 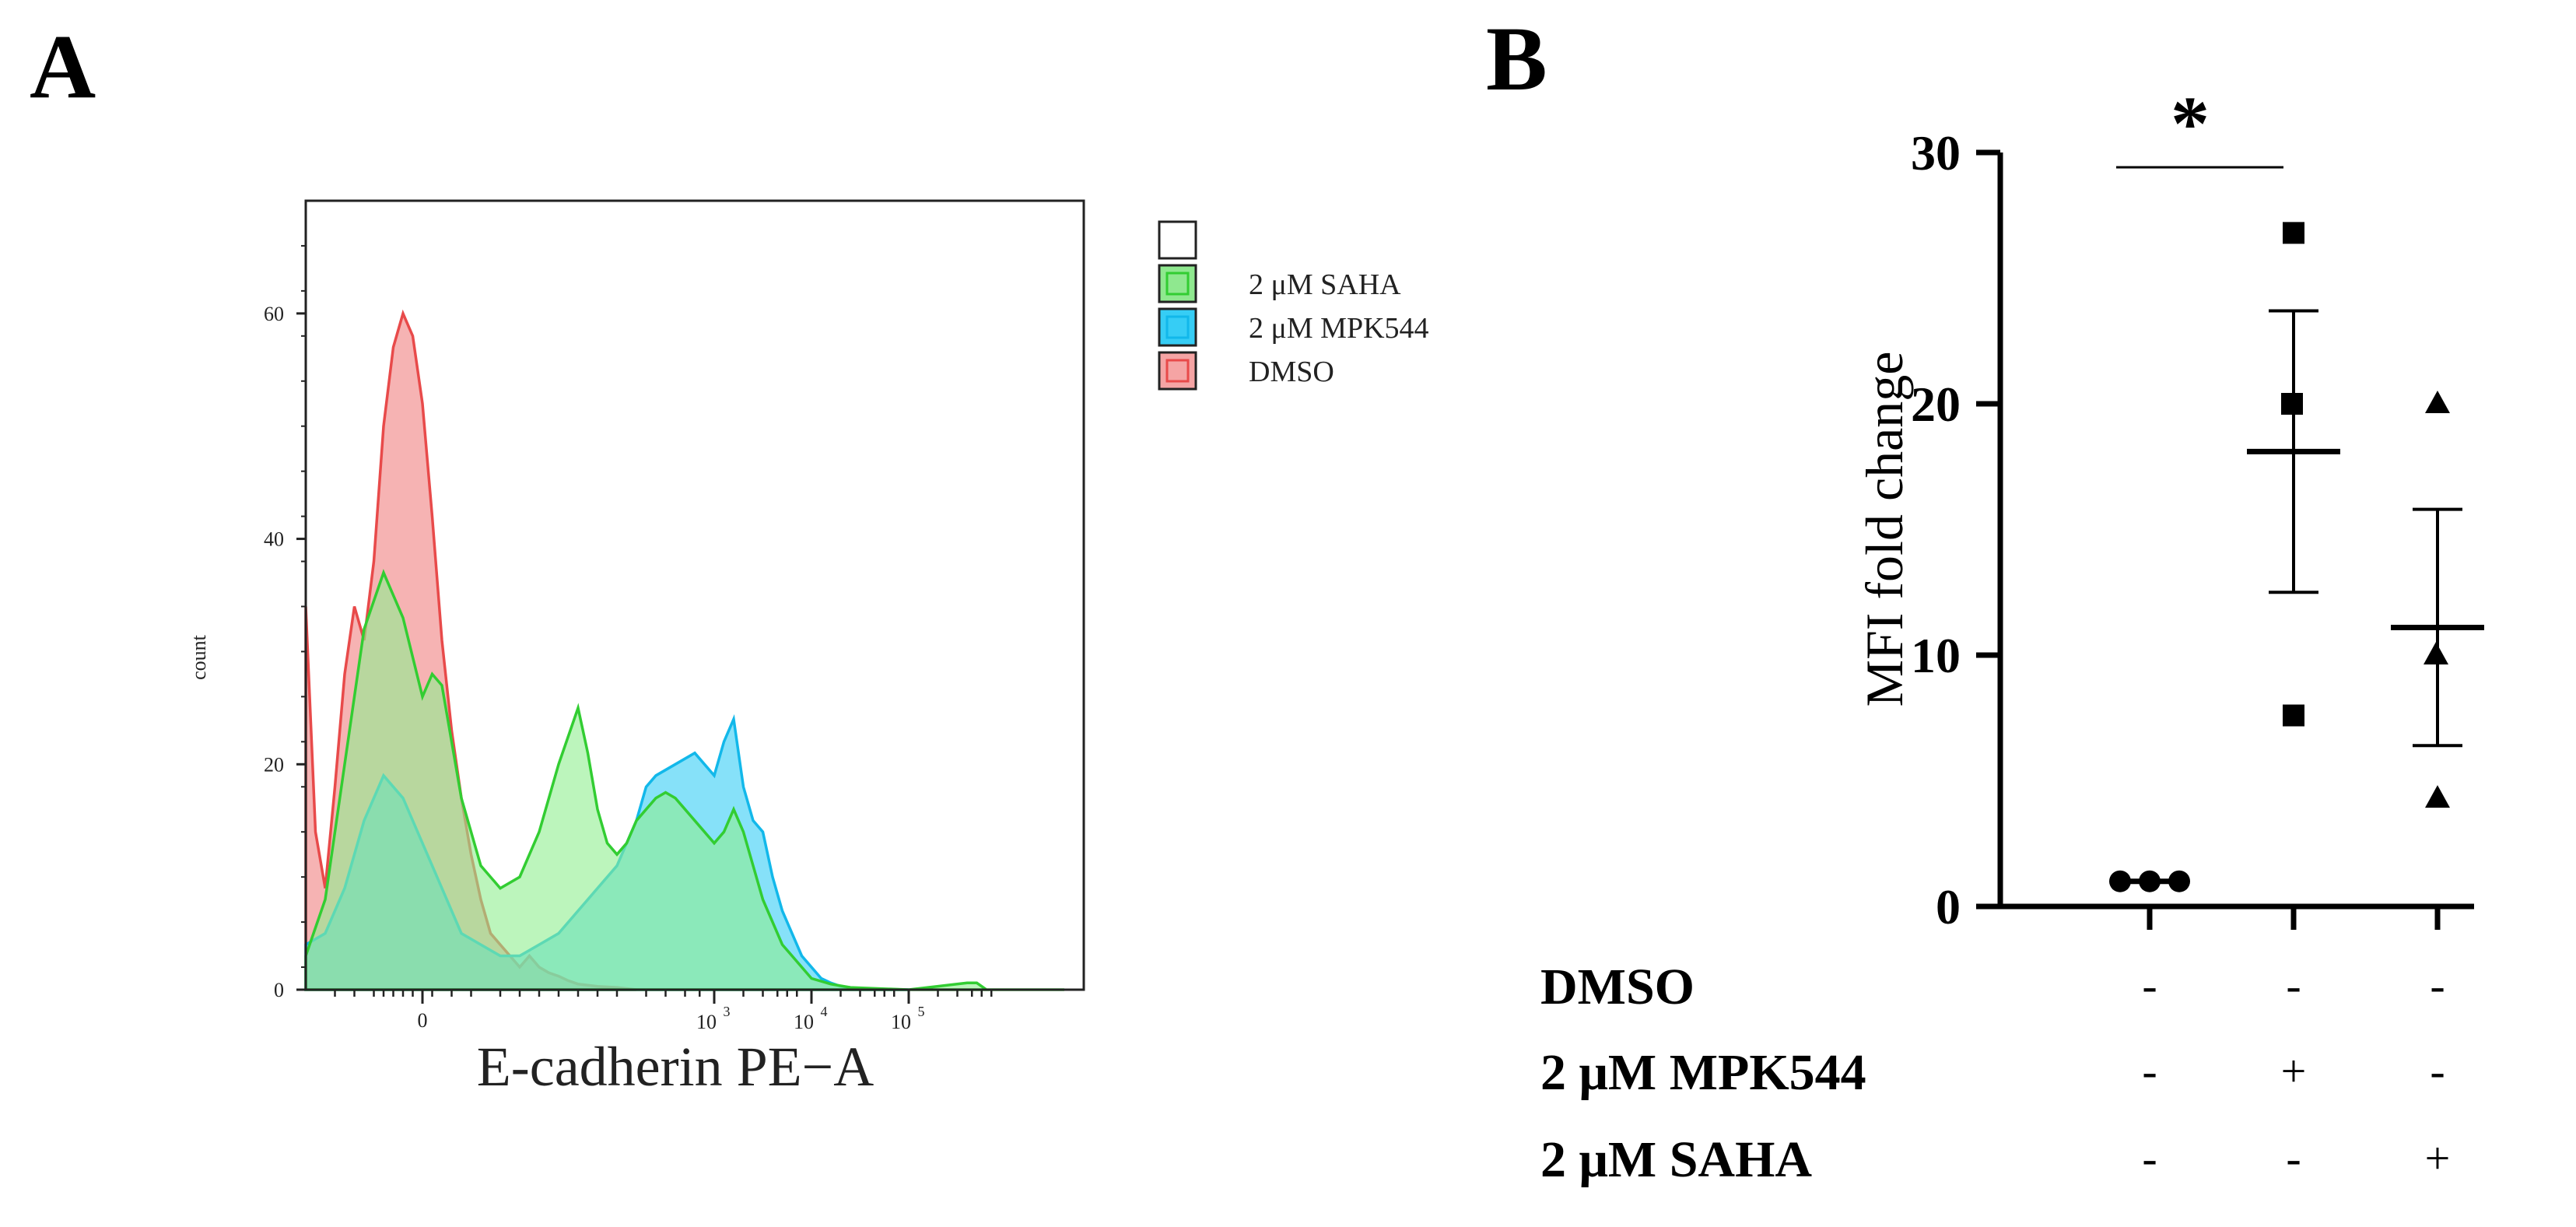 What do you see at coordinates (285, 622) in the screenshot?
I see `histogram-y-axis: 0 20 40 60` at bounding box center [285, 622].